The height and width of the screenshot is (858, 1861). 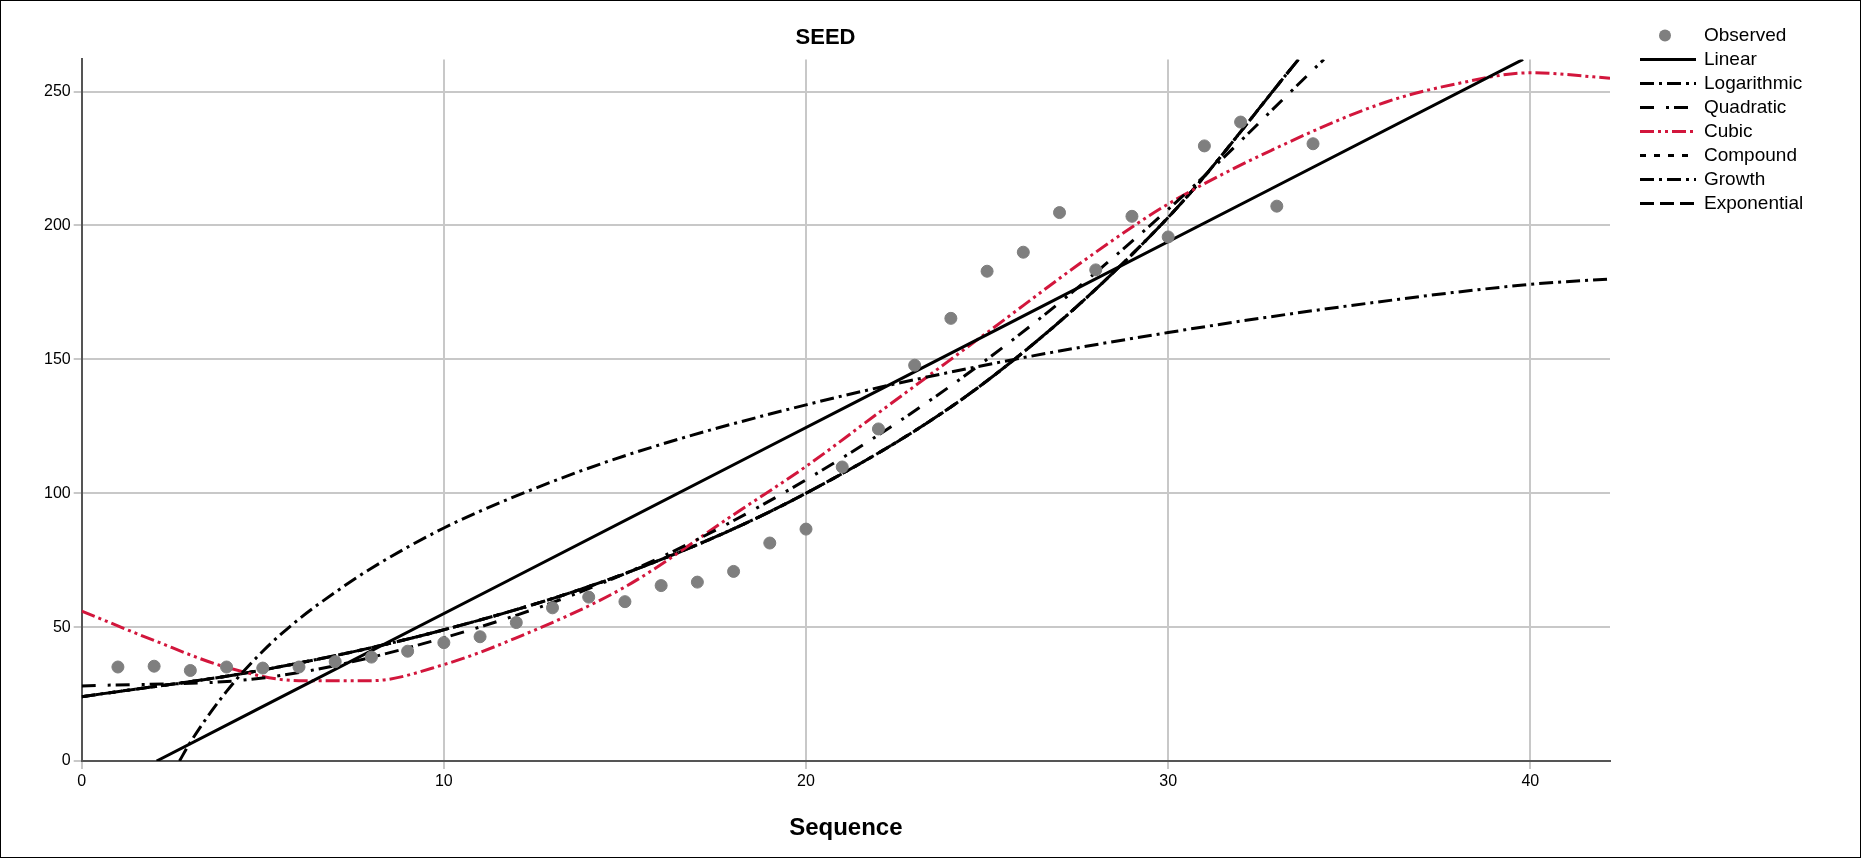 What do you see at coordinates (61, 626) in the screenshot?
I see `y-tick-label: 50` at bounding box center [61, 626].